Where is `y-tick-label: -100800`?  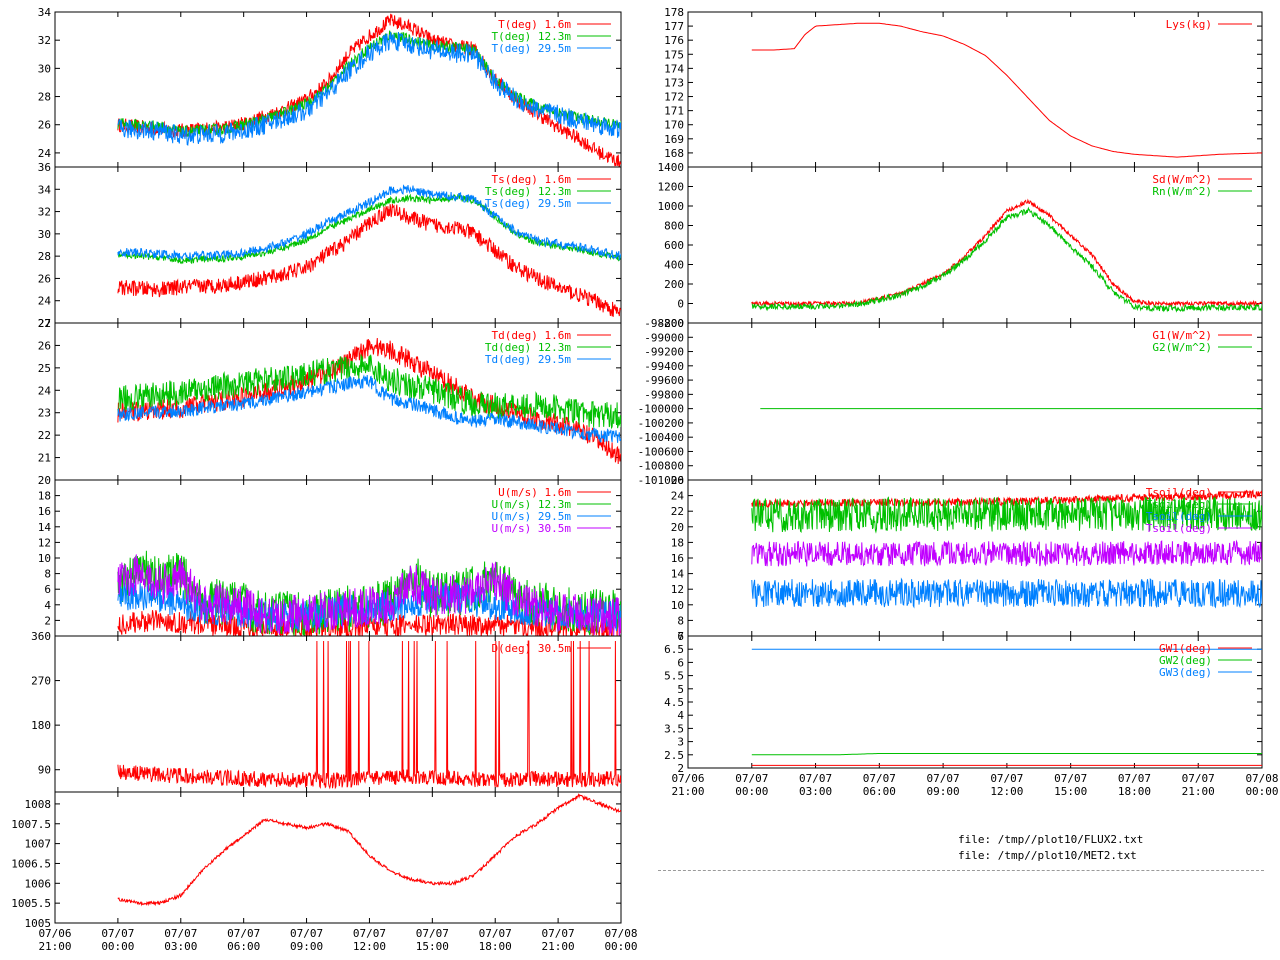
y-tick-label: -100800 is located at coordinates (661, 466).